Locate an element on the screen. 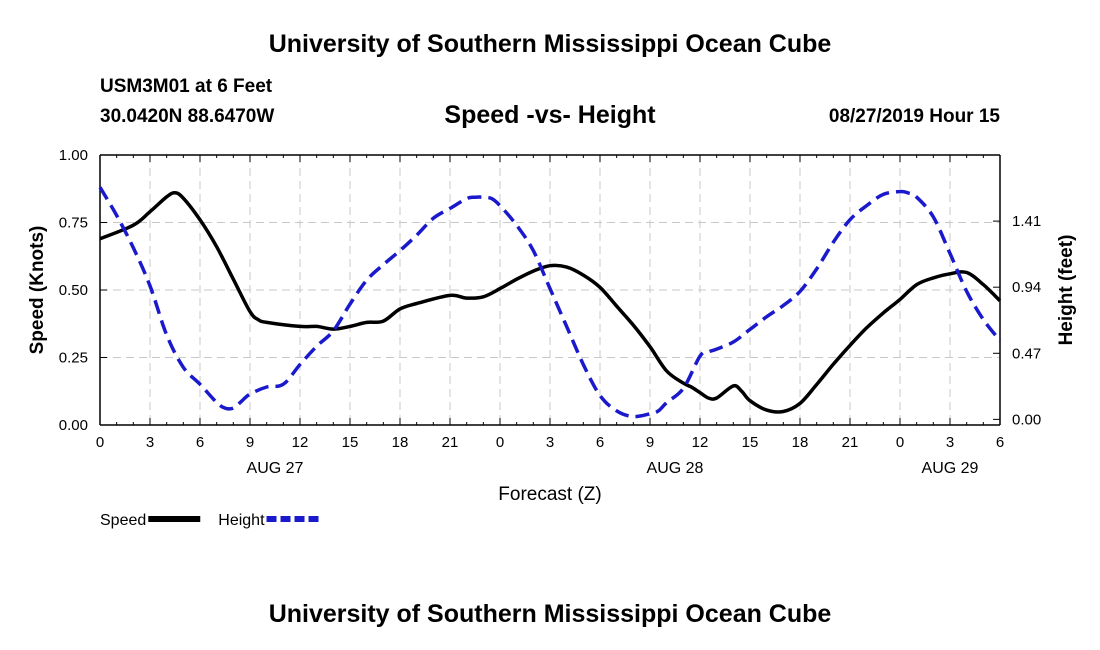 The image size is (1100, 650). legend-label-speed: Speed is located at coordinates (123, 520).